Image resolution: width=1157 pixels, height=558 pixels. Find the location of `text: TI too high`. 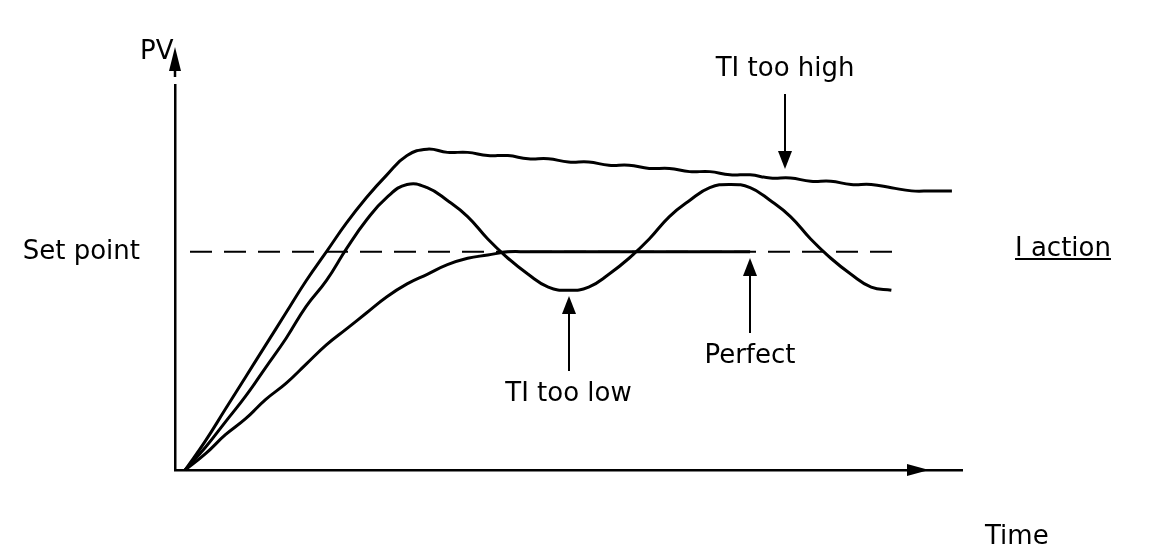

text: TI too high is located at coordinates (785, 66).